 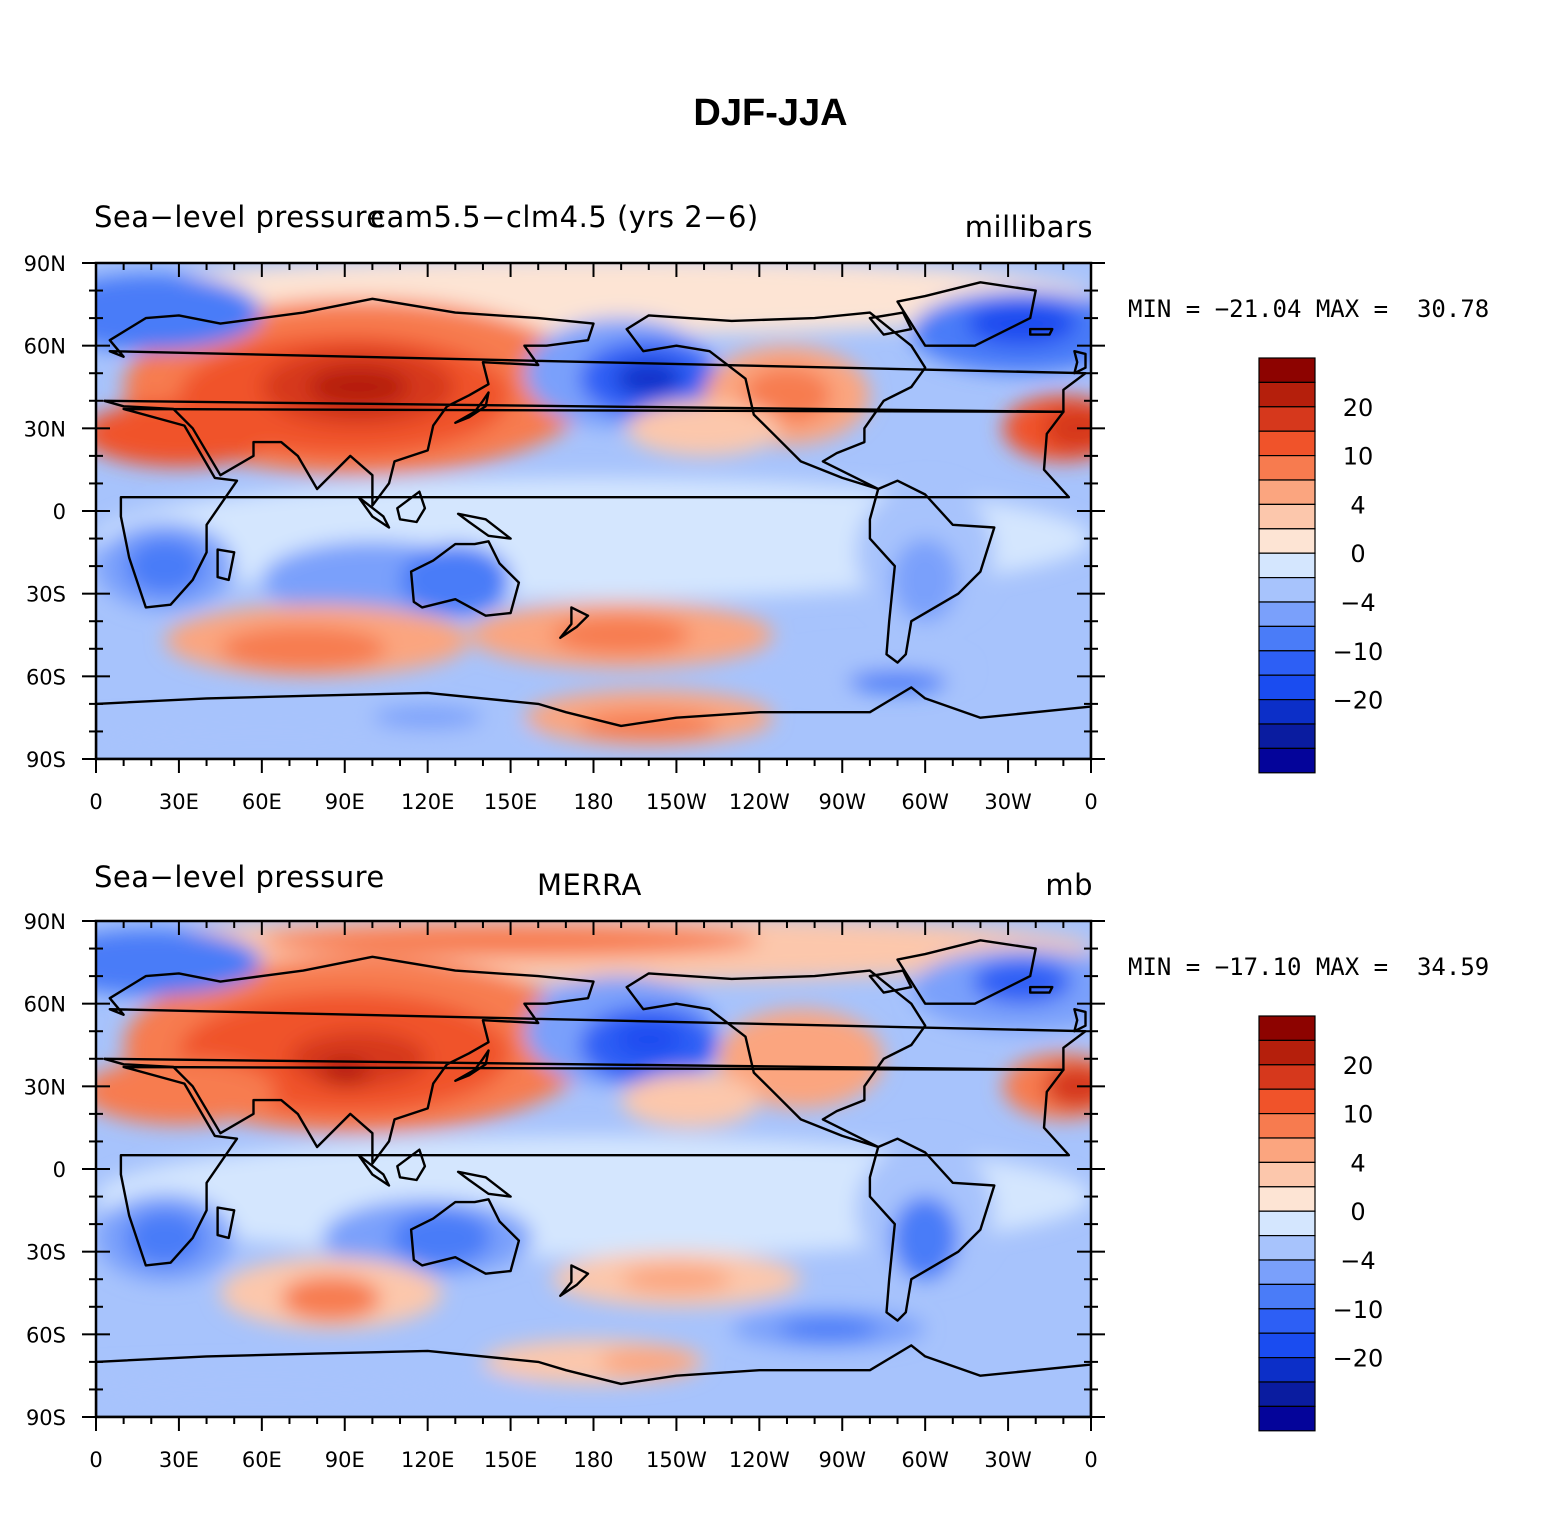 I want to click on coastline-sumatra, so click(x=374, y=512).